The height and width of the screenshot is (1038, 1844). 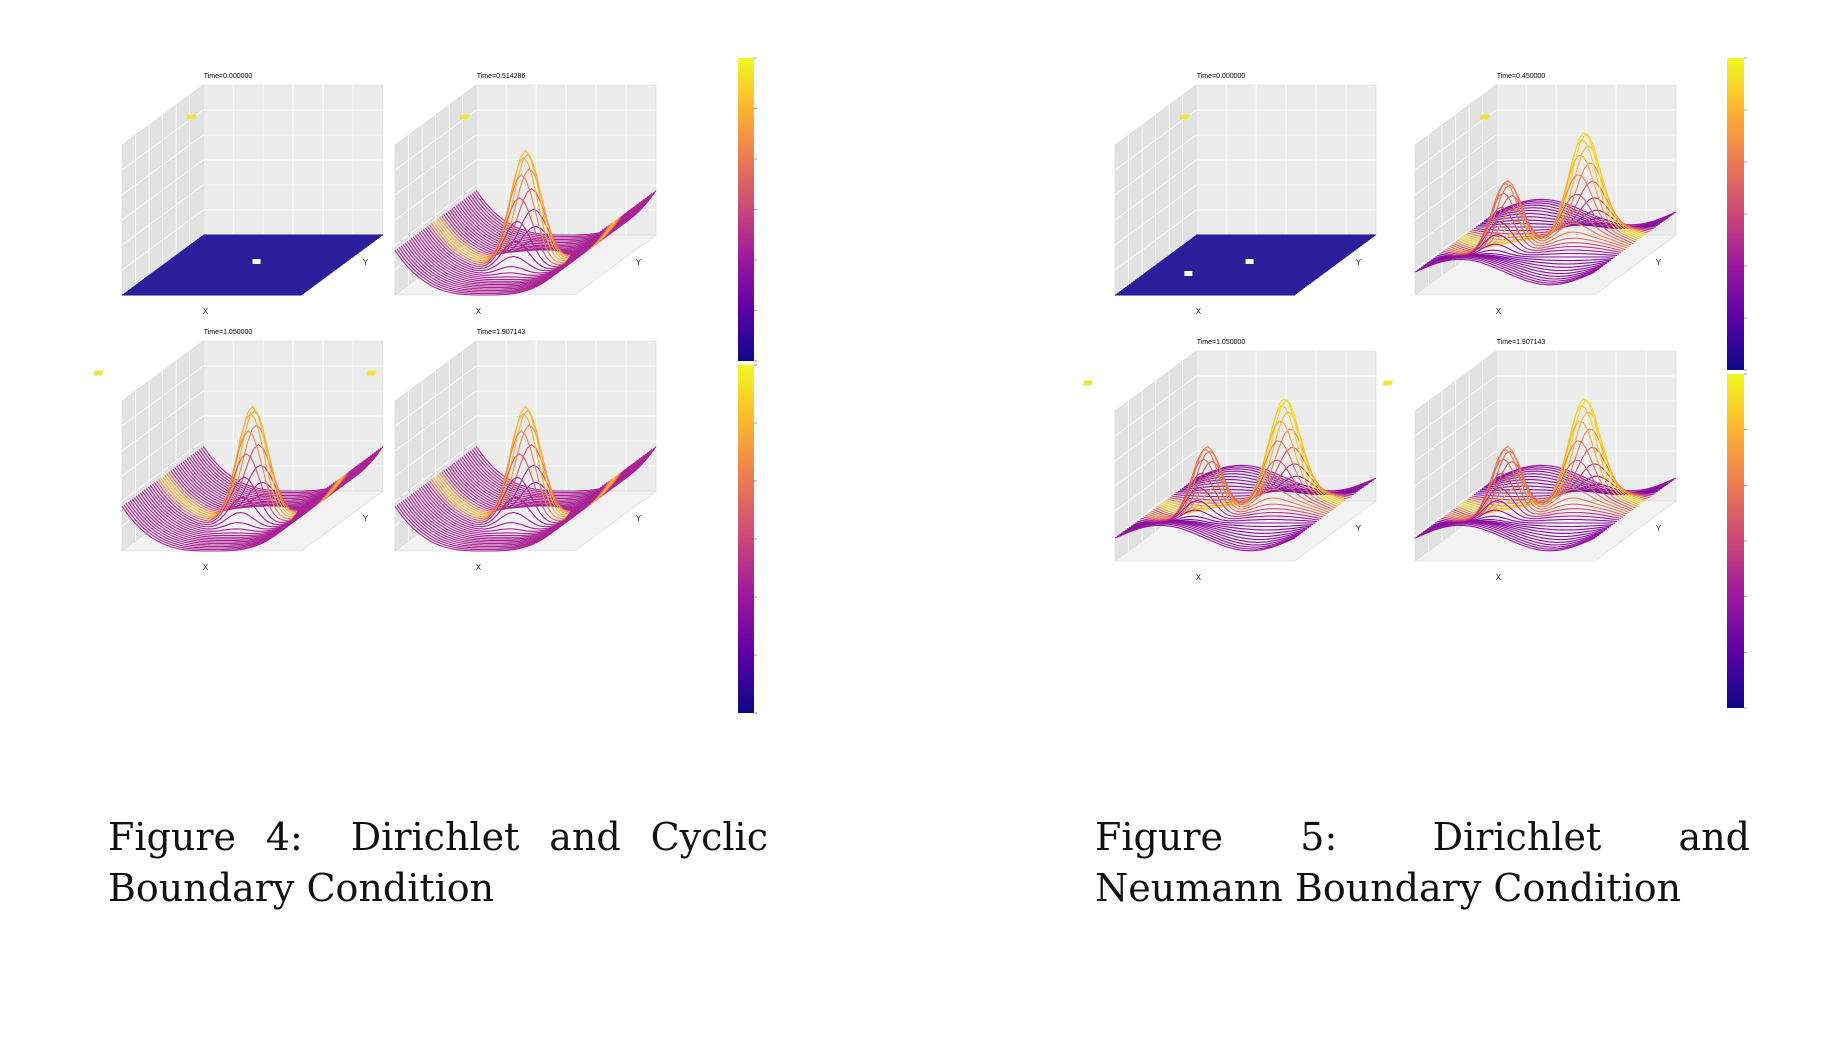 What do you see at coordinates (1245, 265) in the screenshot?
I see `fig5-panel-0-surface` at bounding box center [1245, 265].